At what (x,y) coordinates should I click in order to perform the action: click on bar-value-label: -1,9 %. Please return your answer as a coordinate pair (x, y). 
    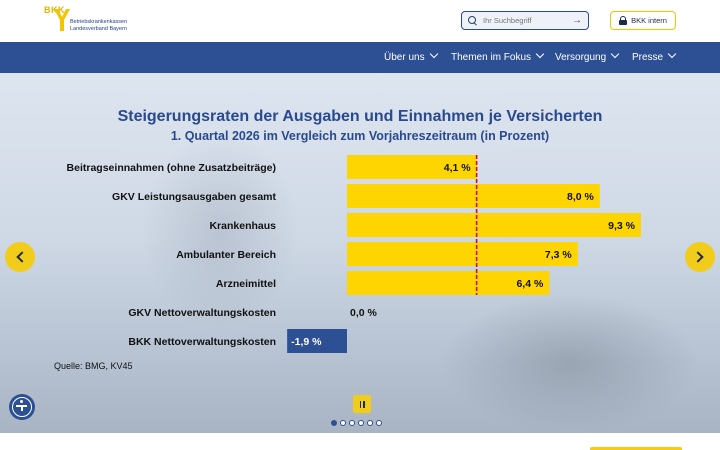
    Looking at the image, I should click on (306, 342).